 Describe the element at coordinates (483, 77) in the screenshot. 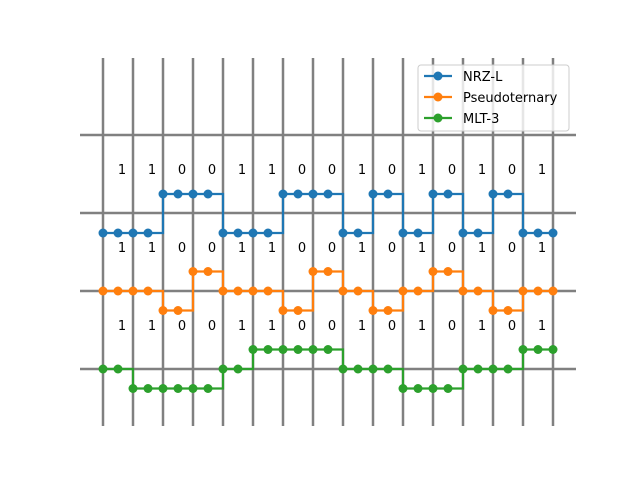

I see `legend-label: NRZ-L` at that location.